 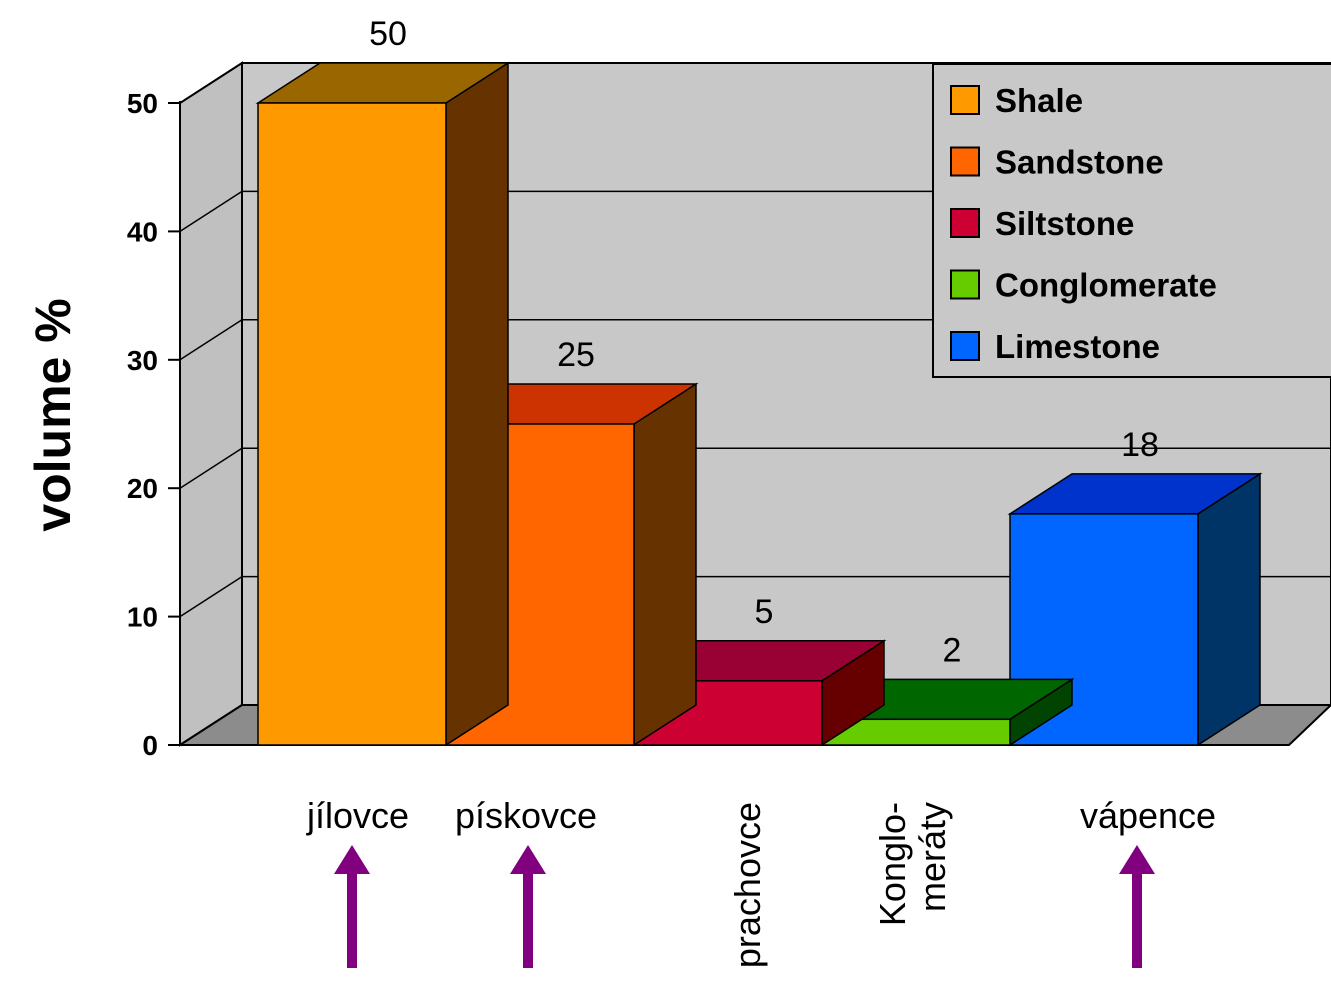 I want to click on legend-swatch-sandstone, so click(x=965, y=161).